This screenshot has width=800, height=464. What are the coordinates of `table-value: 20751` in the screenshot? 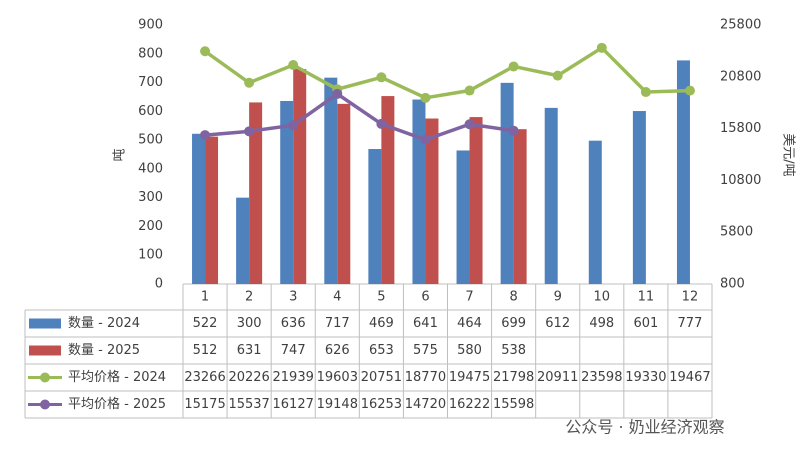 It's located at (381, 377).